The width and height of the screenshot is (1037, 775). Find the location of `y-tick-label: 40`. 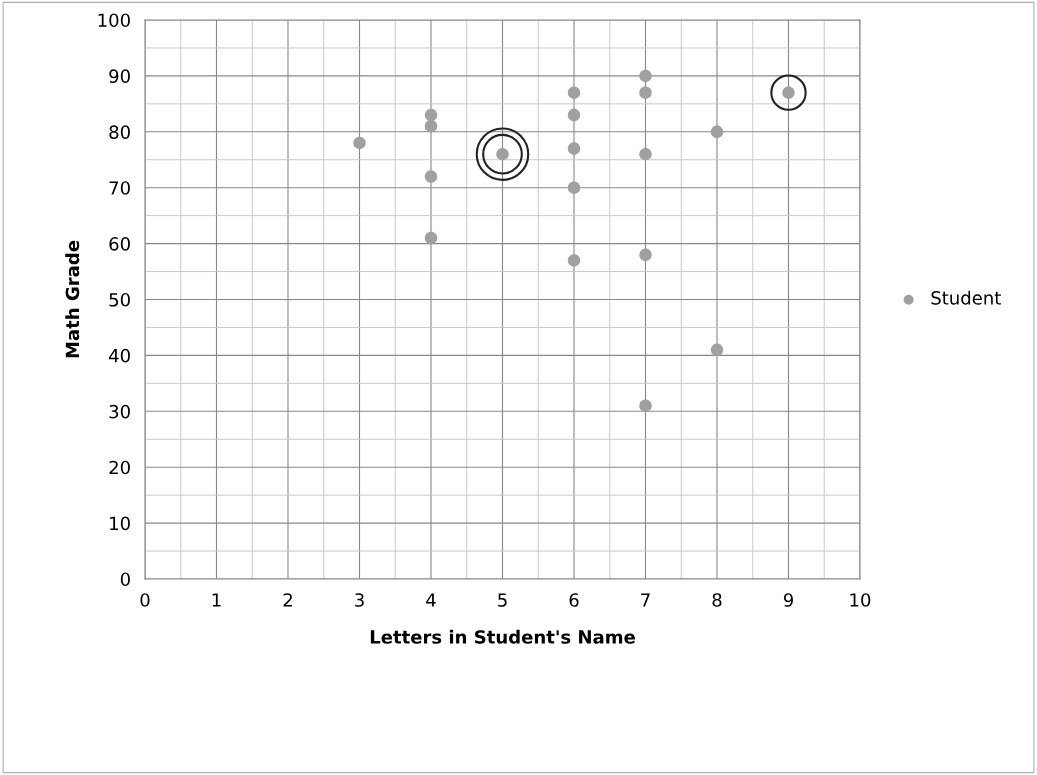

y-tick-label: 40 is located at coordinates (119, 355).